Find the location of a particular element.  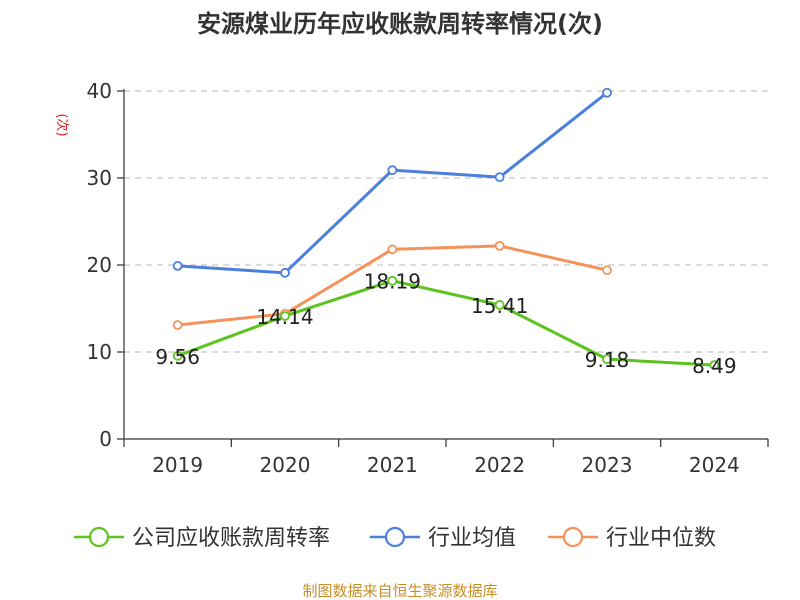

legend-label-1: 行业均值 is located at coordinates (472, 538).